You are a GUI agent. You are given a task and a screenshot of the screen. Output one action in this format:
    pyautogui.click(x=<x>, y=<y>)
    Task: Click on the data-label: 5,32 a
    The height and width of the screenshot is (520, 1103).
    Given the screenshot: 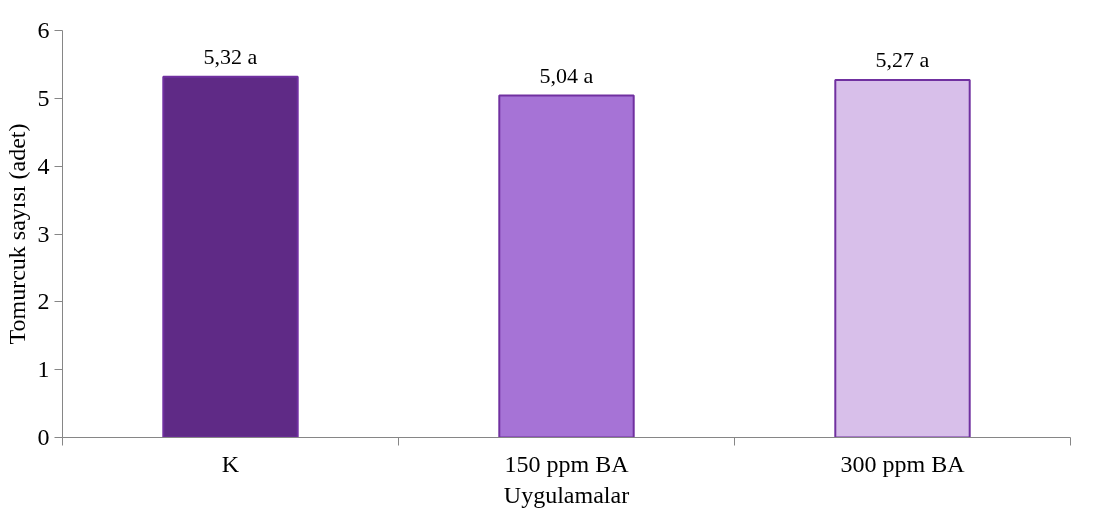 What is the action you would take?
    pyautogui.click(x=230, y=56)
    